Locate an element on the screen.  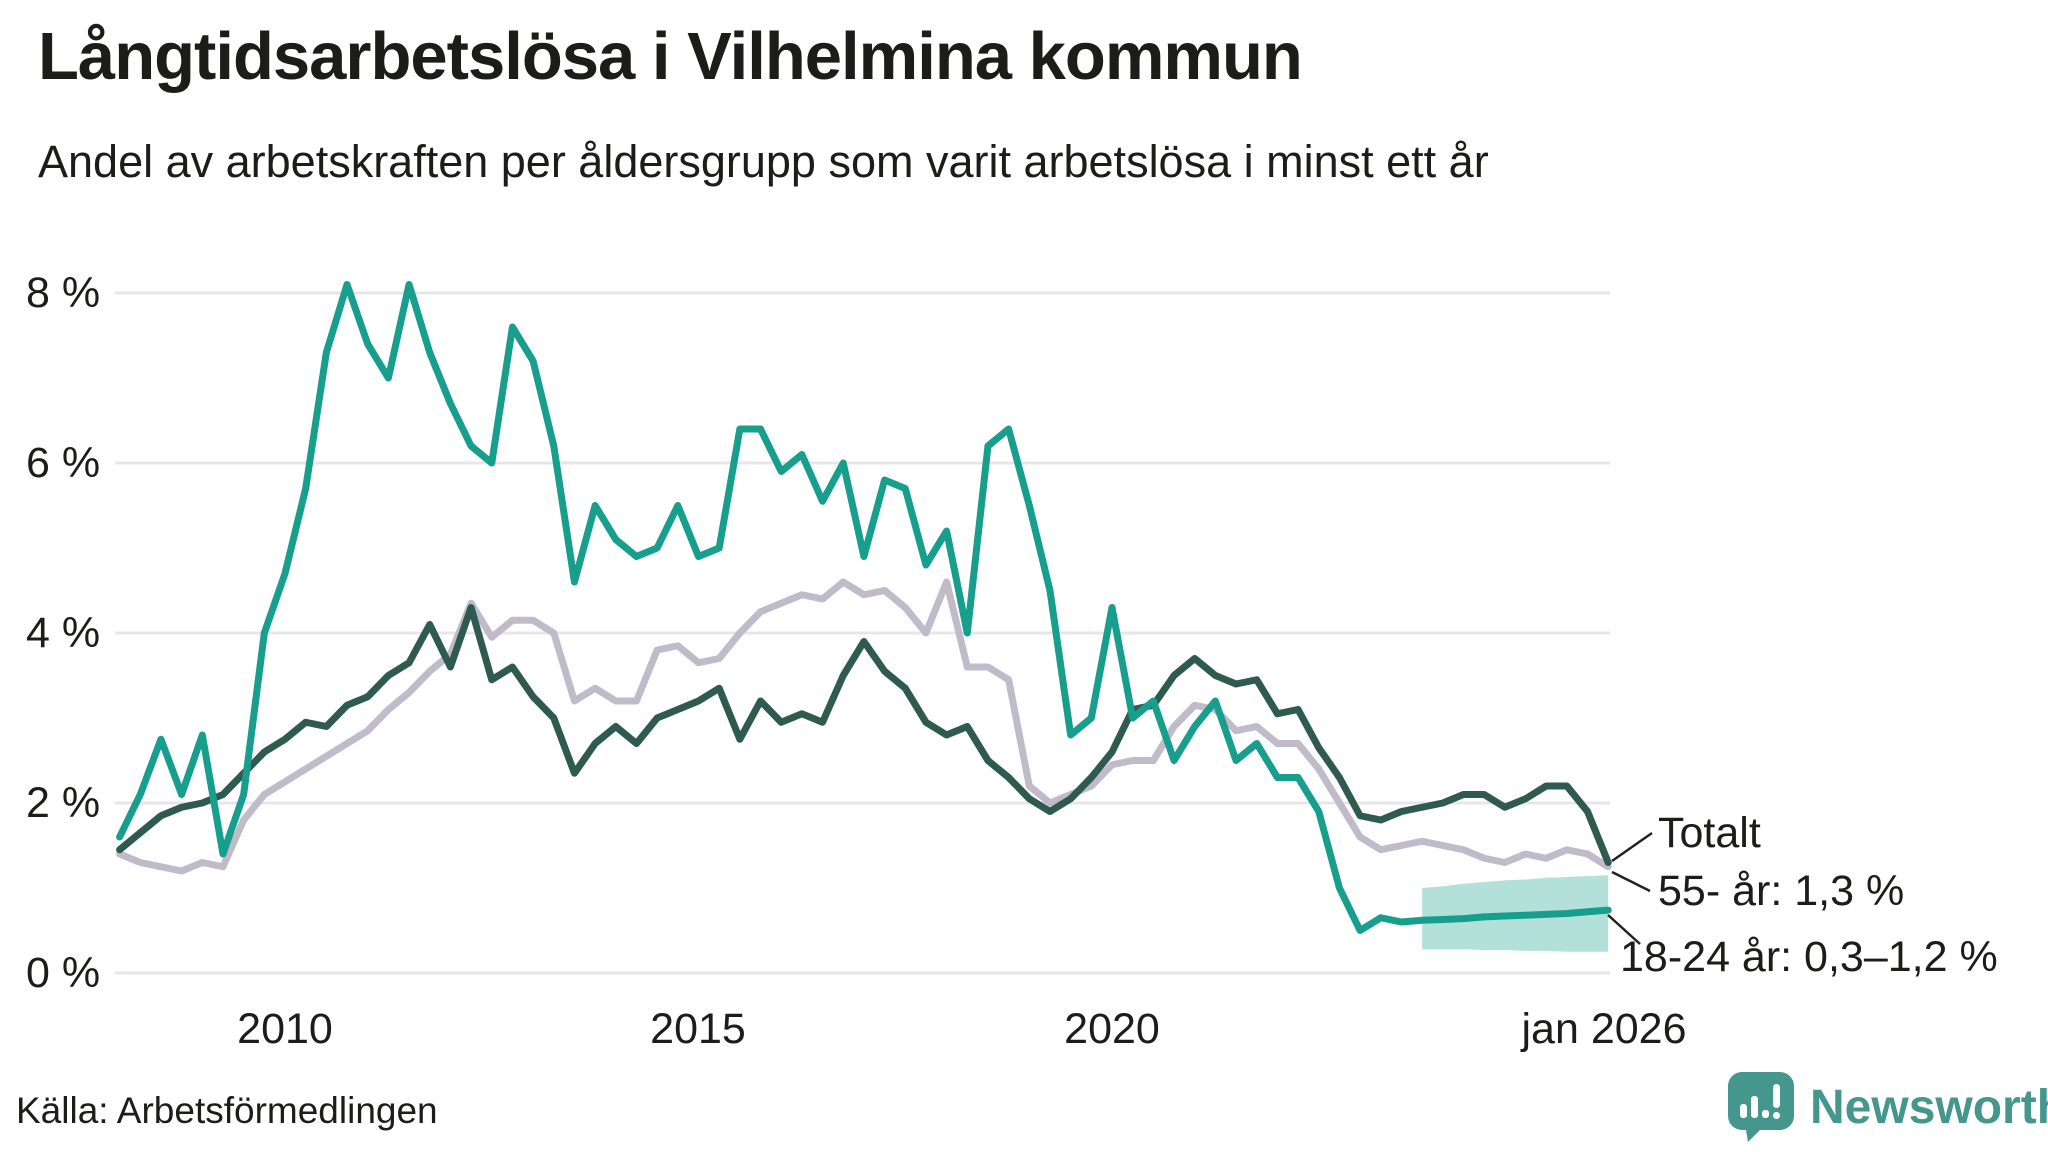
logo-bubble is located at coordinates (1761, 1107).